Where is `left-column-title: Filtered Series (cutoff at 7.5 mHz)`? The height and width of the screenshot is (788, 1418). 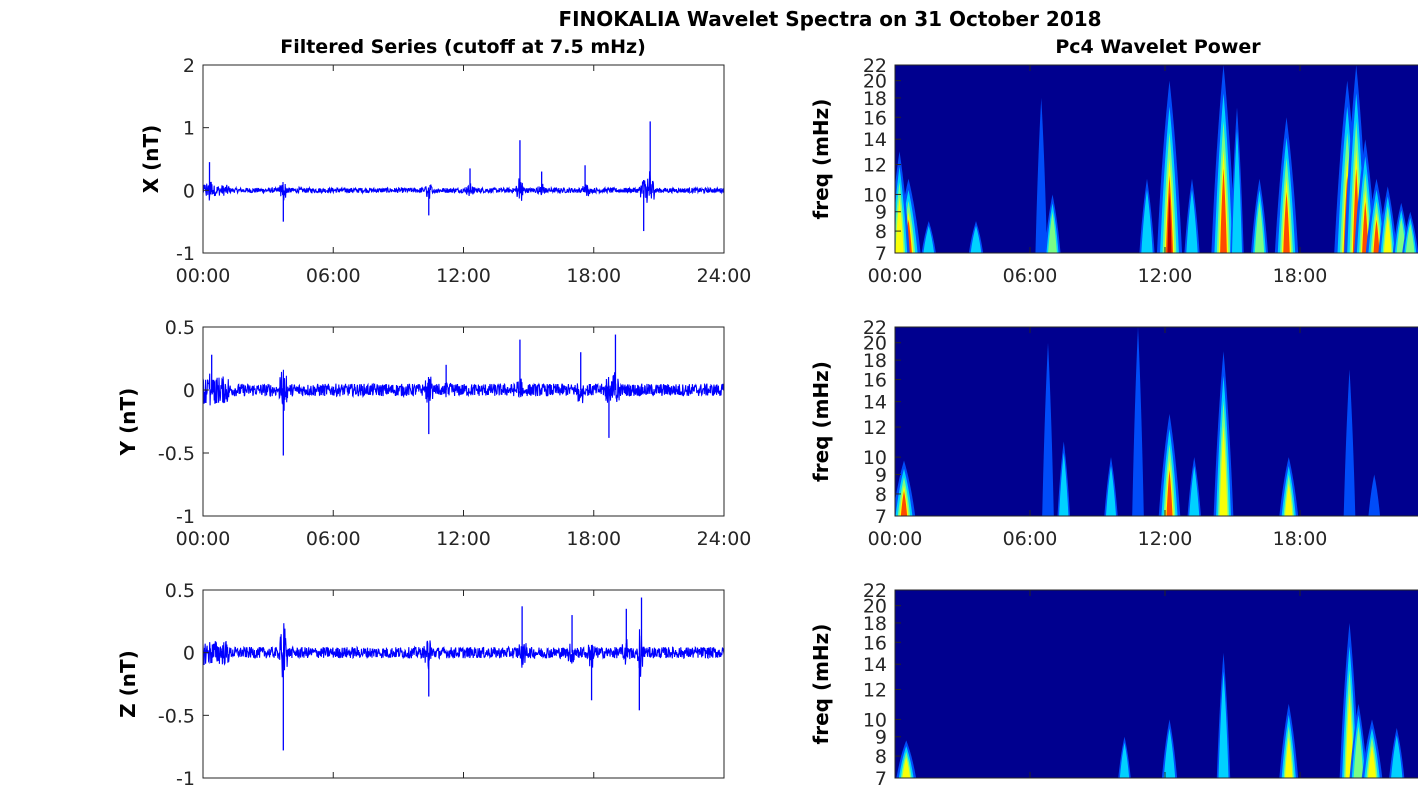 left-column-title: Filtered Series (cutoff at 7.5 mHz) is located at coordinates (463, 47).